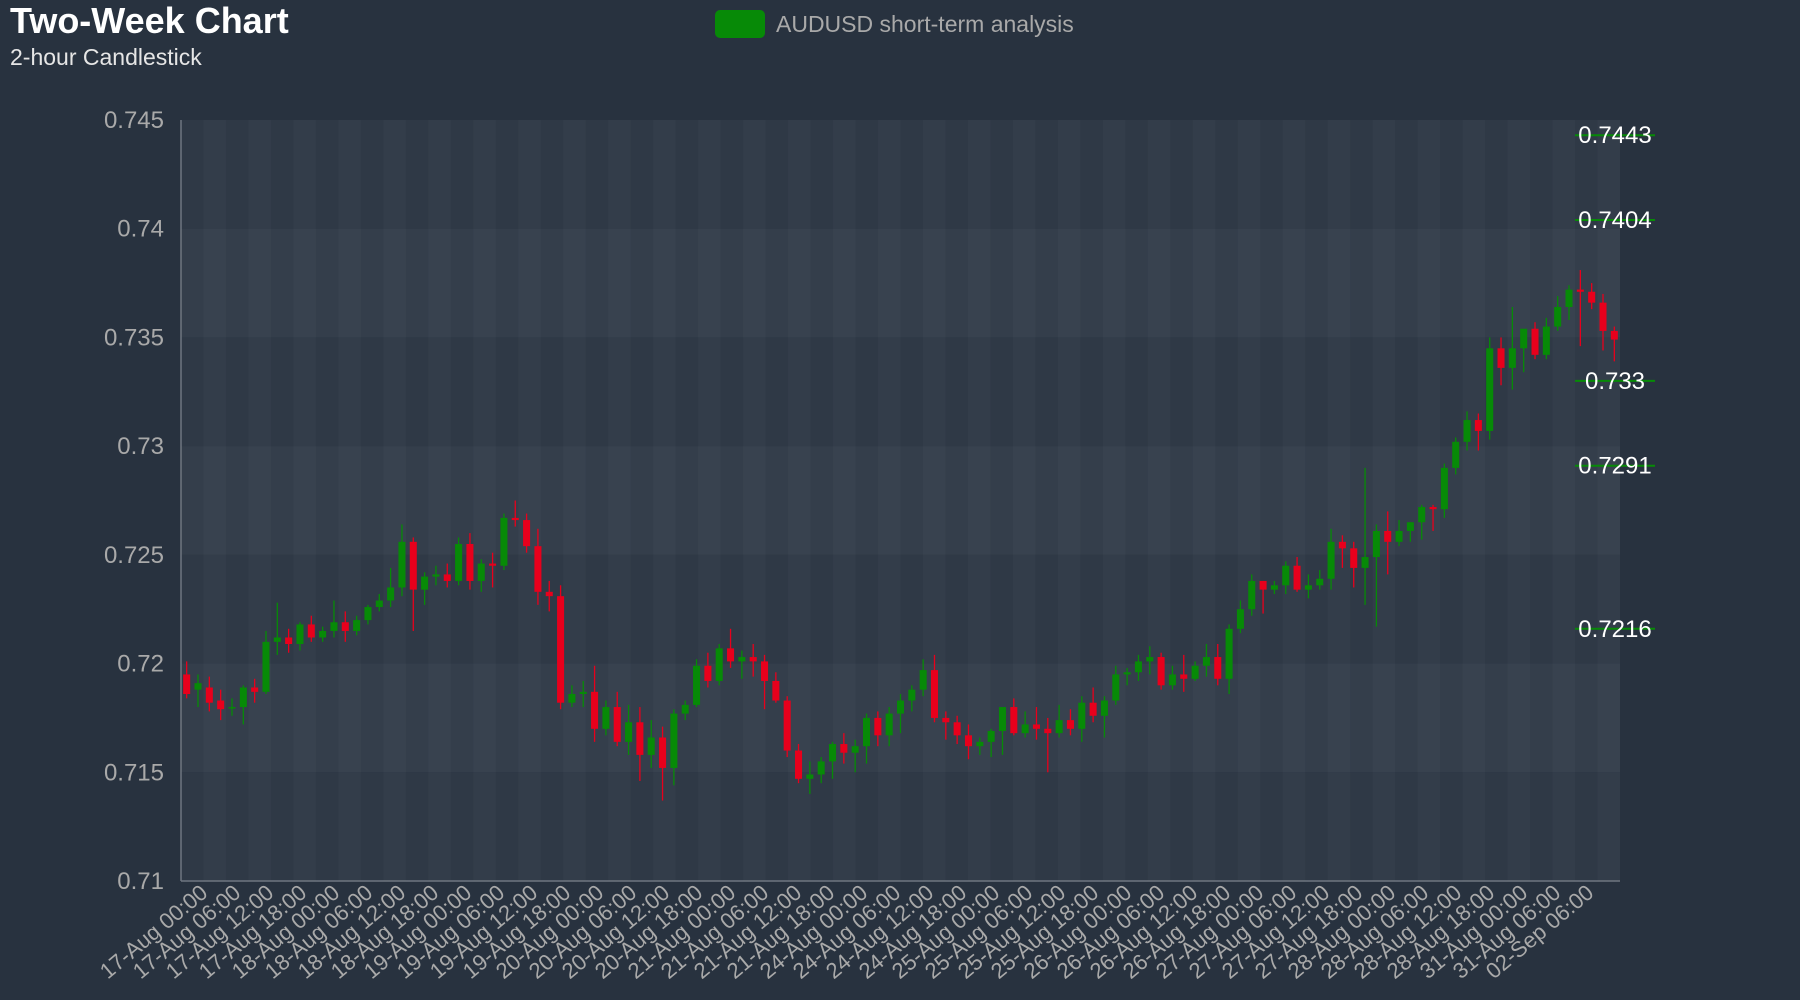 The width and height of the screenshot is (1800, 1000). I want to click on y-tick-label: 0.735, so click(134, 337).